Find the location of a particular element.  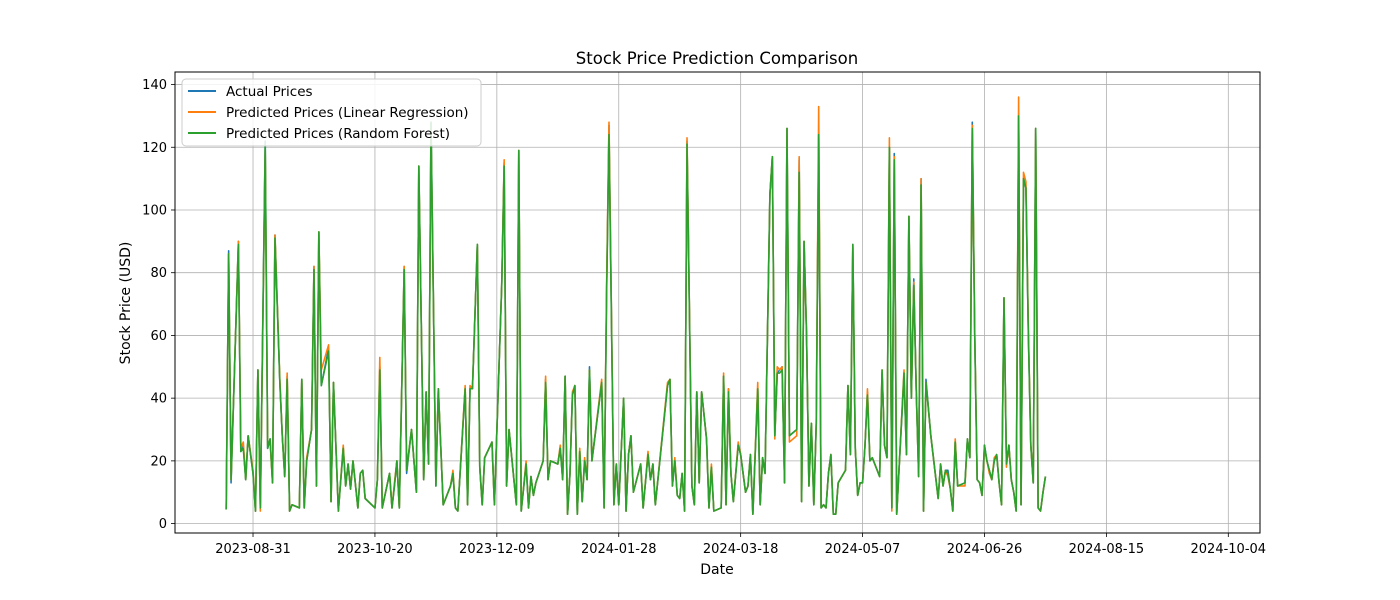

x-tick-label: 2024-06-26 is located at coordinates (985, 549).